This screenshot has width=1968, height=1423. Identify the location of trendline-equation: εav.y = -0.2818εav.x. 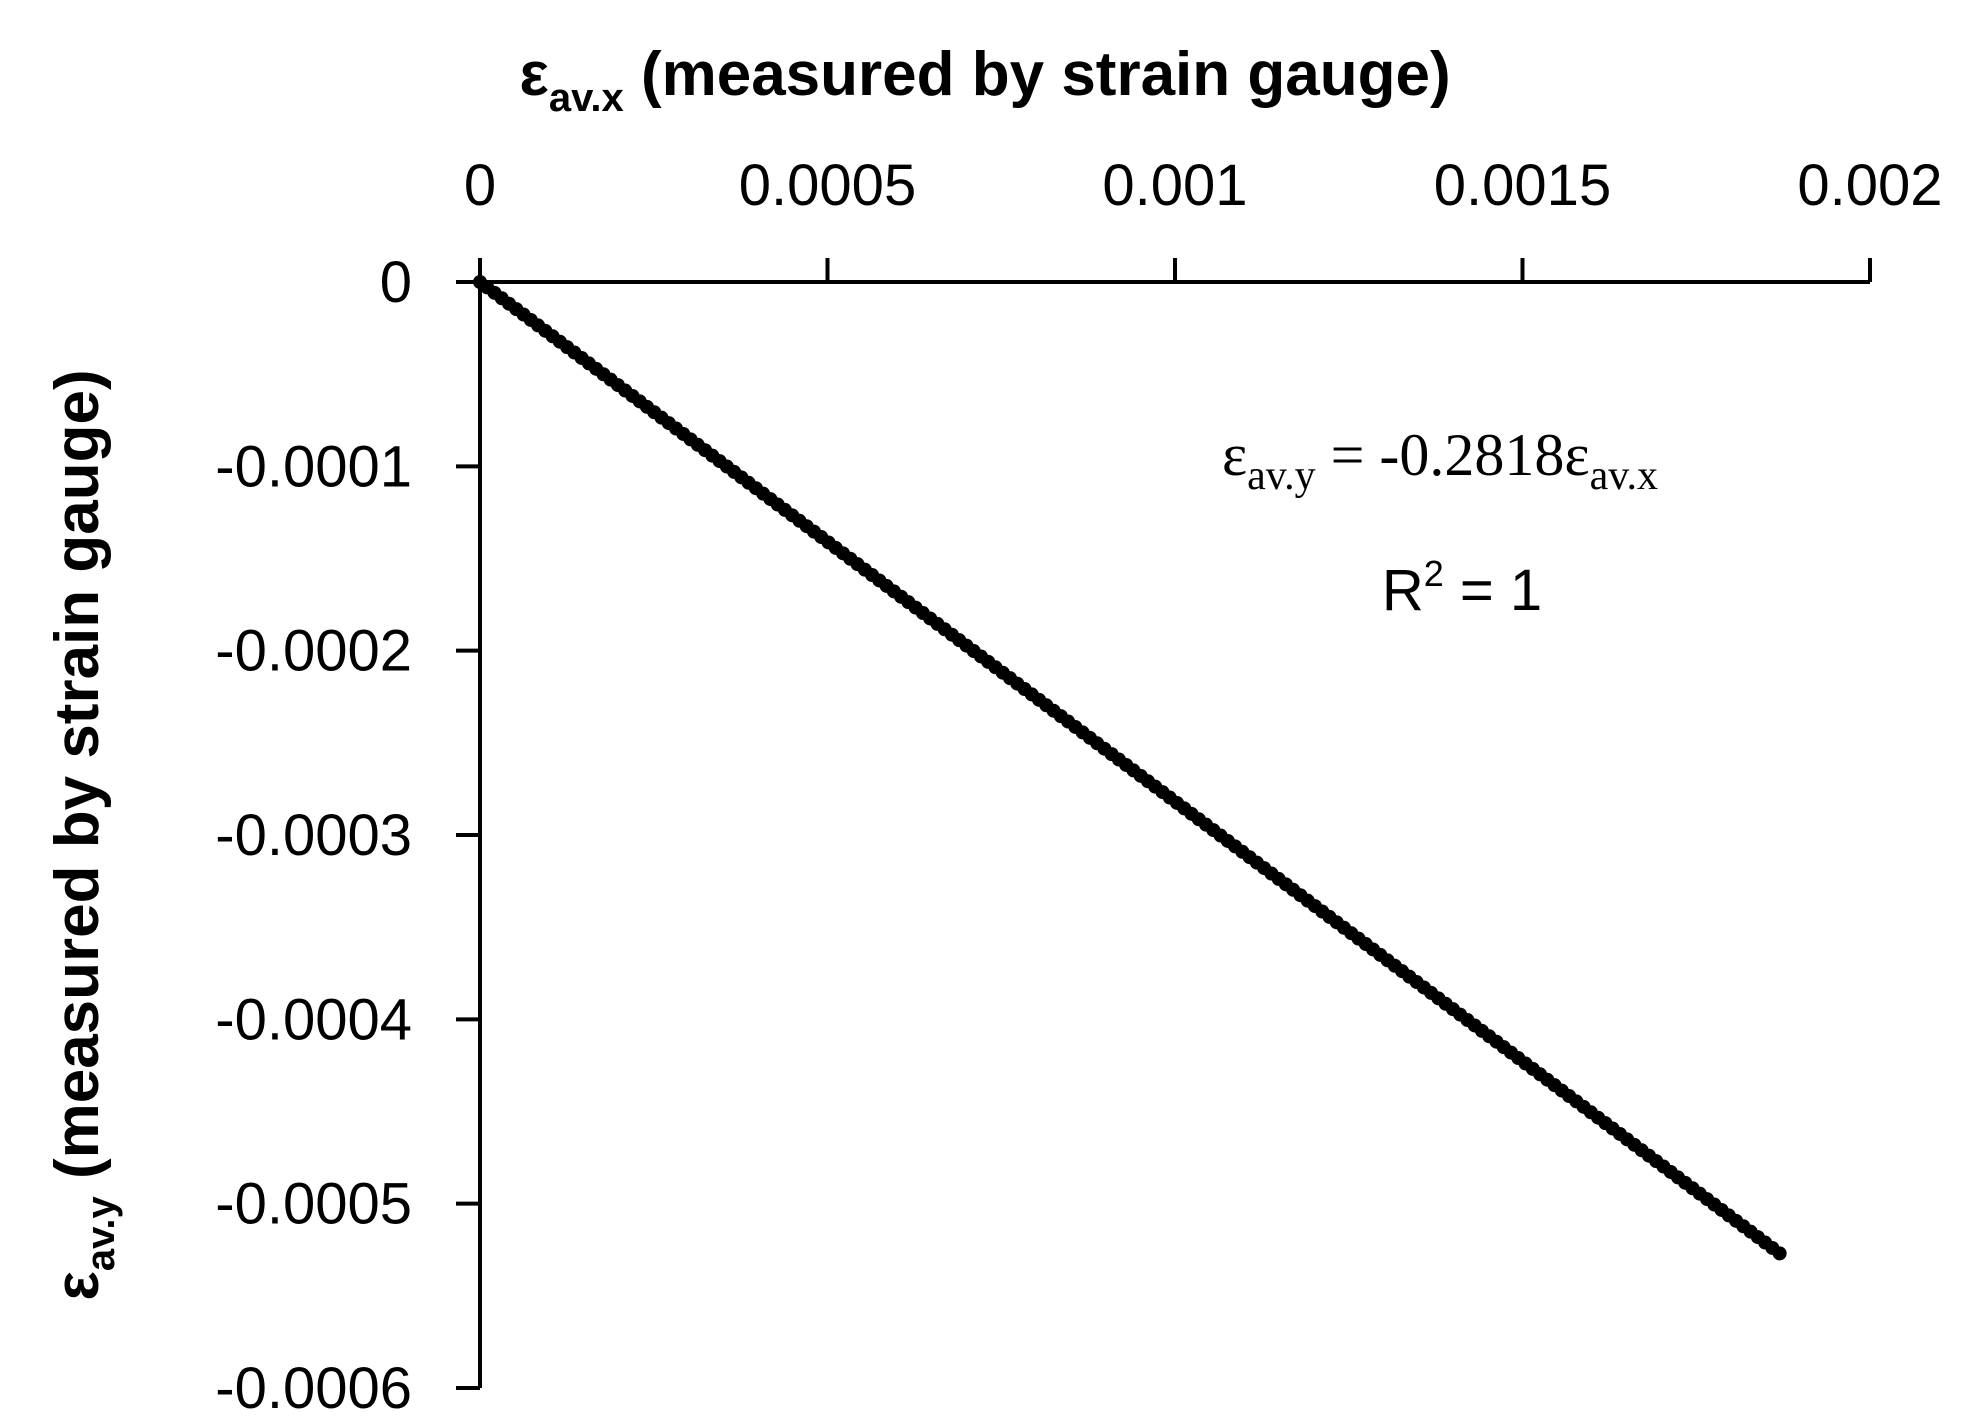
(1440, 460).